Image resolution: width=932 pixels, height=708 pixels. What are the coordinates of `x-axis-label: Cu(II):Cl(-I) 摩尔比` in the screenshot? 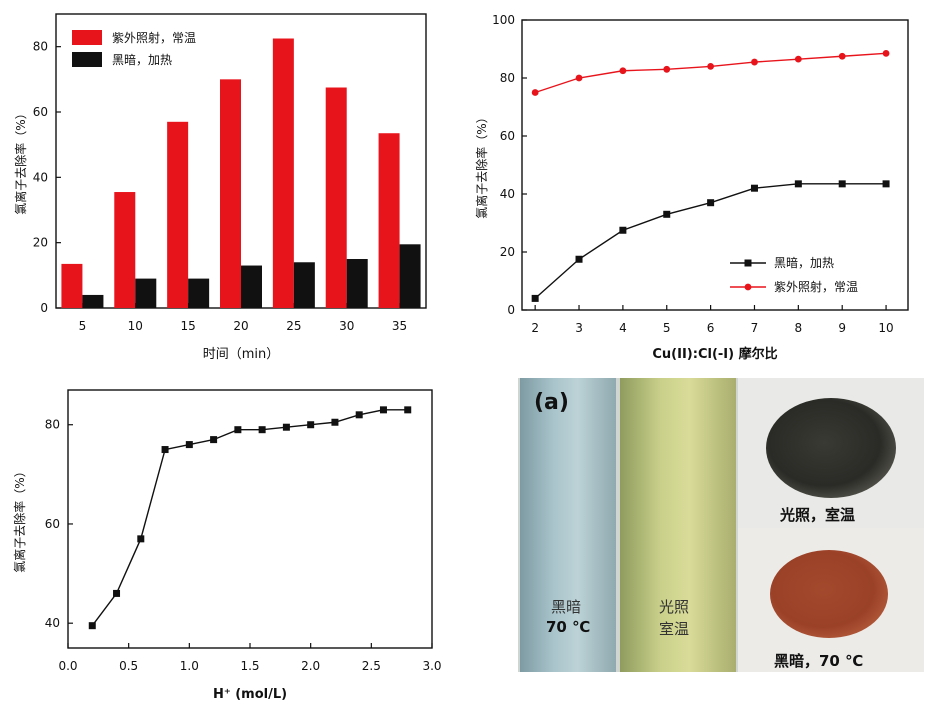 It's located at (714, 354).